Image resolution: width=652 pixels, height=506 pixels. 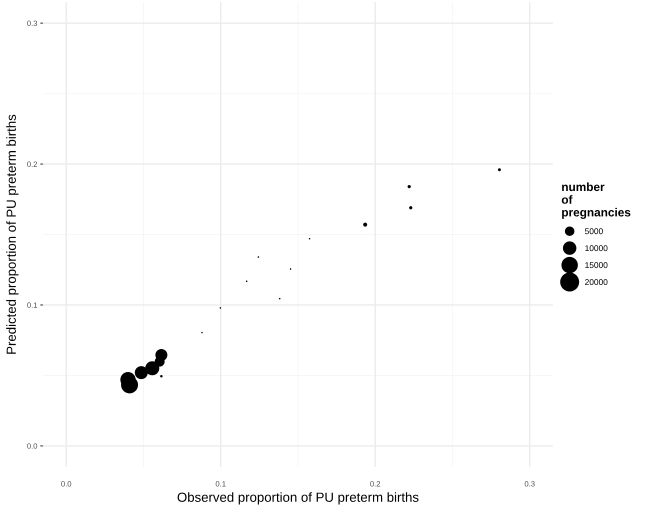 I want to click on legend-title: number of pregnancies, so click(x=596, y=200).